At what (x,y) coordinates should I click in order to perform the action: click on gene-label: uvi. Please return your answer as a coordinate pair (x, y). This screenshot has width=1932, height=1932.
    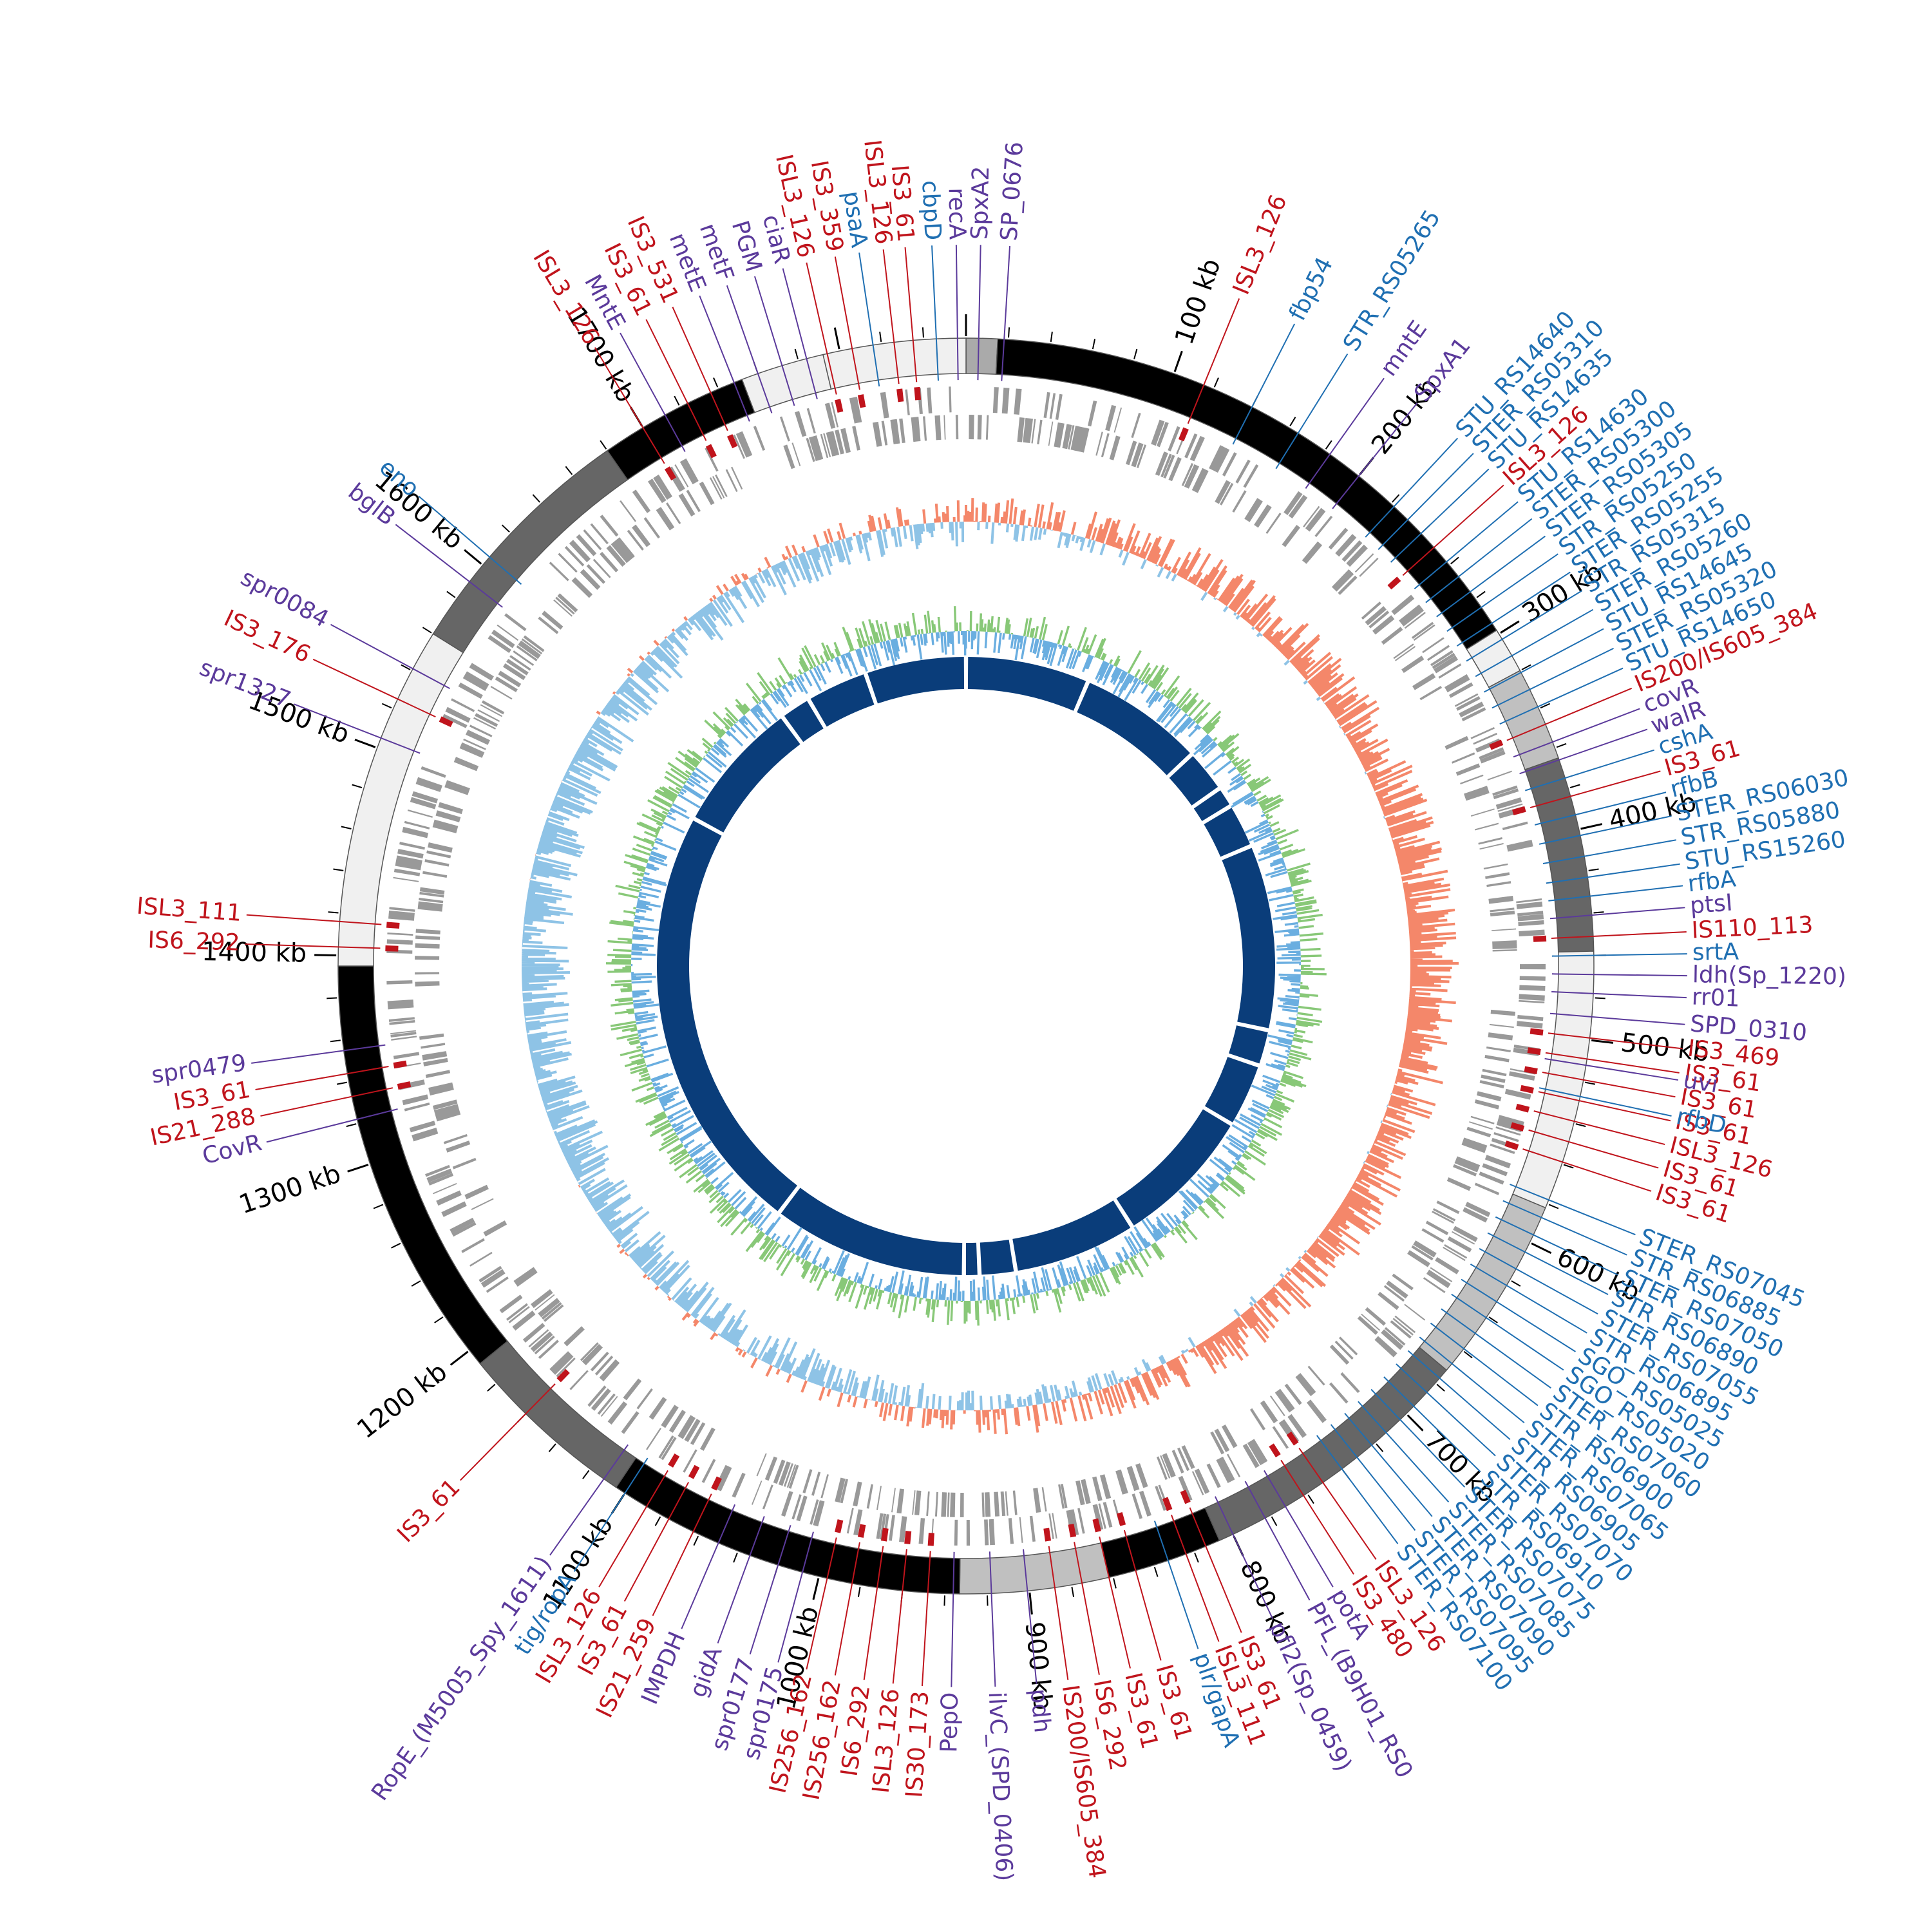
    Looking at the image, I should click on (1700, 1083).